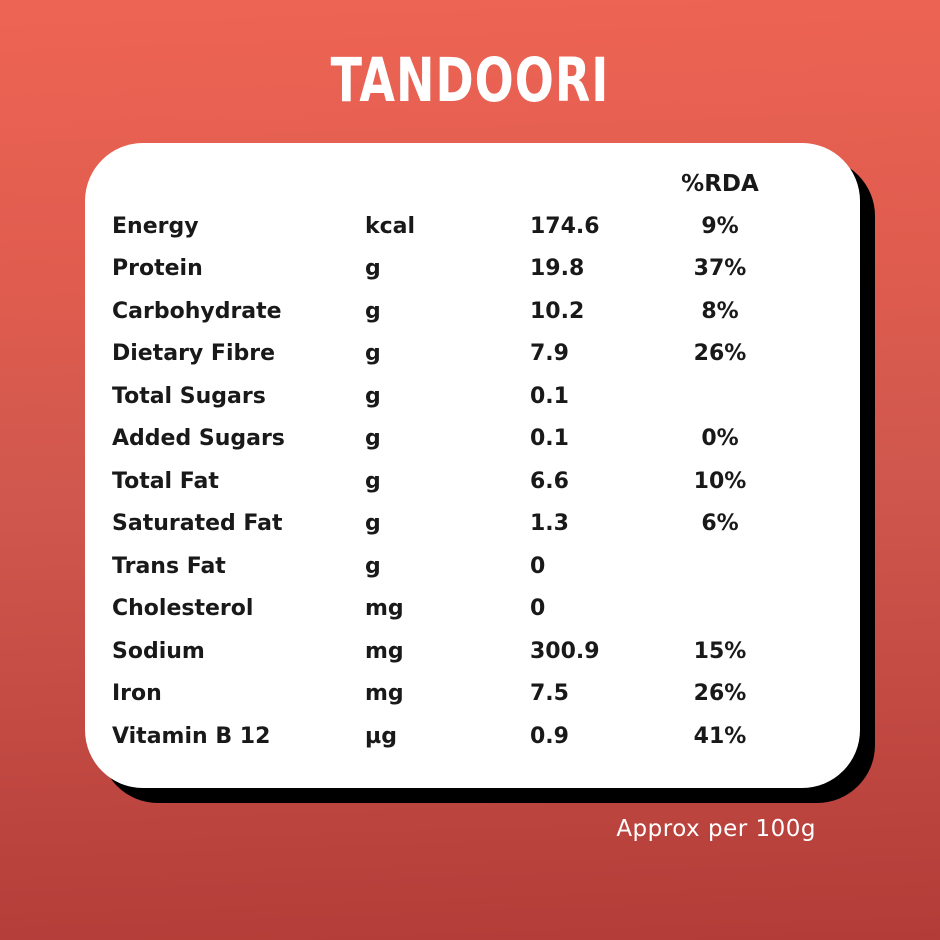 This screenshot has height=940, width=940. I want to click on table-row: Energy kcal 174.6 9%, so click(472, 226).